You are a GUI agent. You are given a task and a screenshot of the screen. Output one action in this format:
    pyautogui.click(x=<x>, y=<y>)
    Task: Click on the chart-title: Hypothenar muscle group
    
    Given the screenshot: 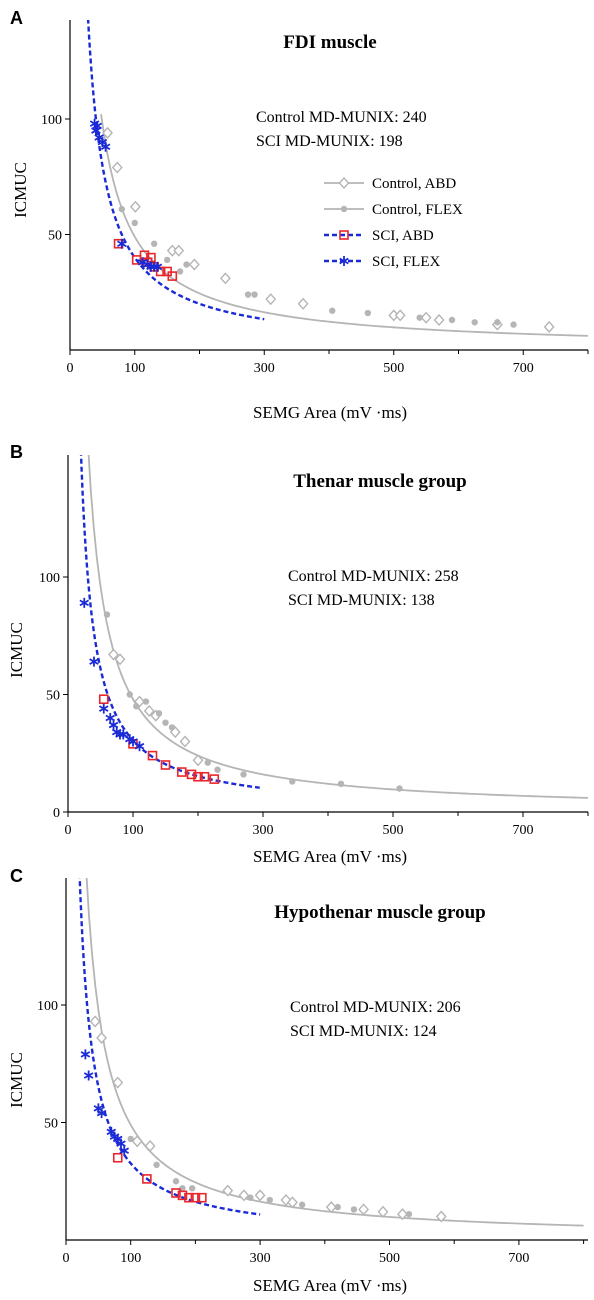 What is the action you would take?
    pyautogui.click(x=380, y=912)
    